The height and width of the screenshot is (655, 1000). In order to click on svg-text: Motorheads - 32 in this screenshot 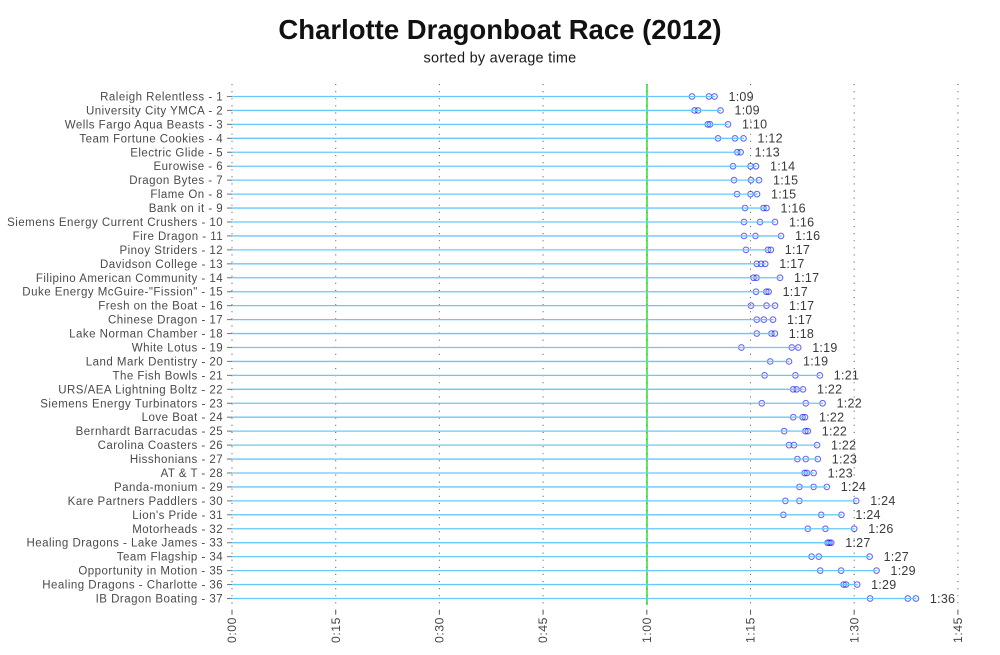, I will do `click(177, 530)`.